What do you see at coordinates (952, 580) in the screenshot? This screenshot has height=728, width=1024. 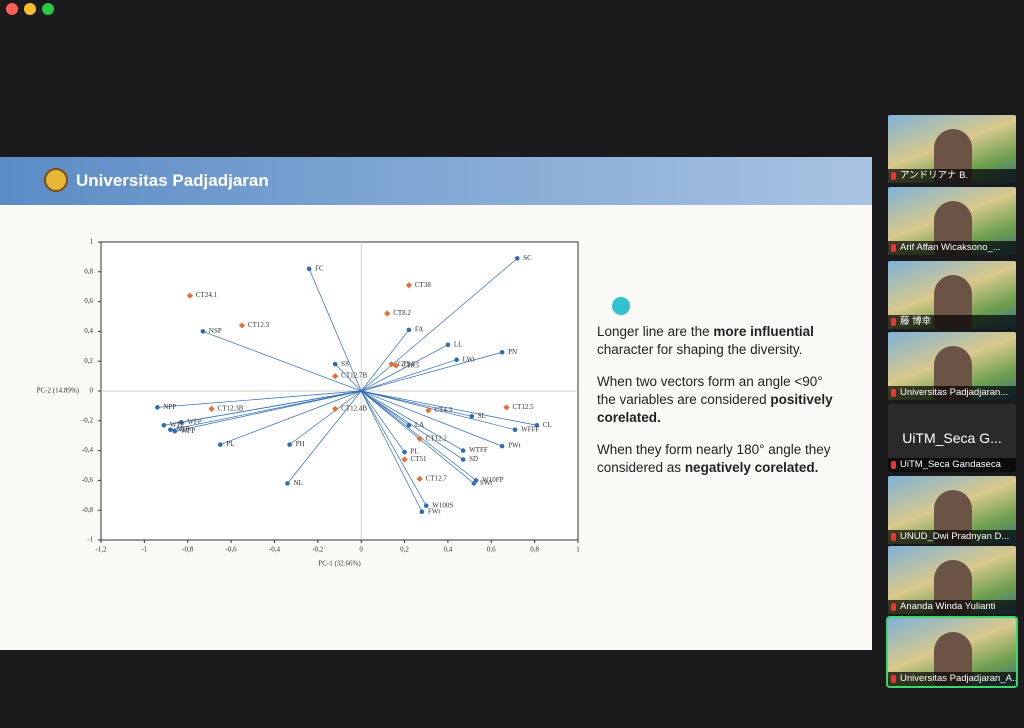 I see `participant-tile: Ananda Winda Yulianti` at bounding box center [952, 580].